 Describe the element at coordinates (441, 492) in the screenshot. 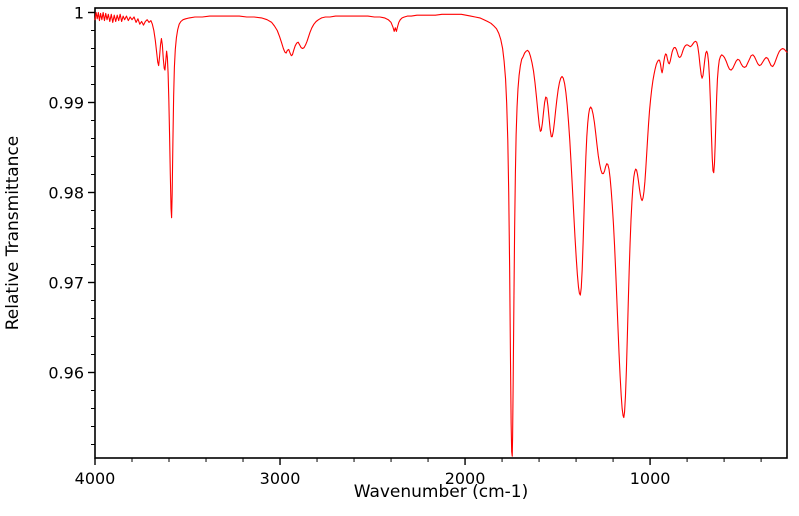

I see `x-axis-title: Wavenumber (cm-1)` at that location.